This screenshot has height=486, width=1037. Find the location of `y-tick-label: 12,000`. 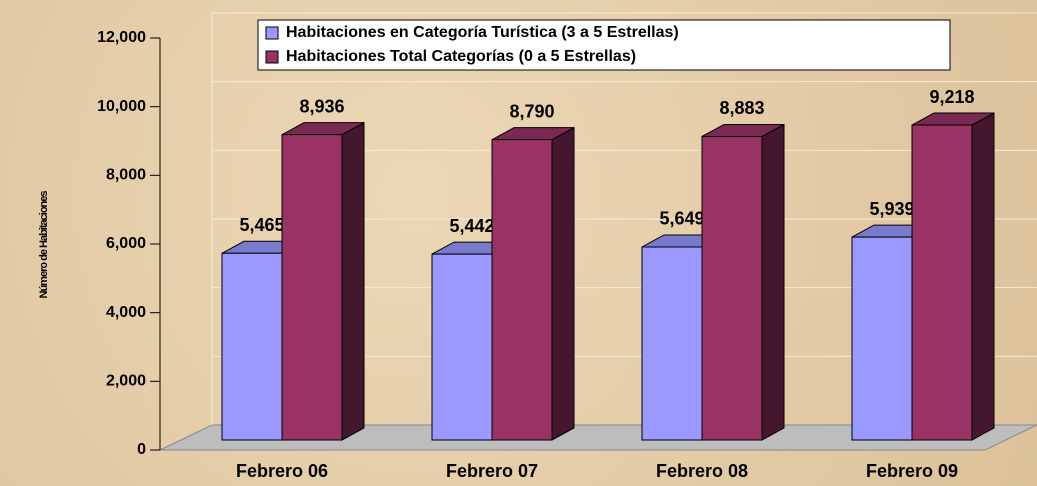

y-tick-label: 12,000 is located at coordinates (121, 37).